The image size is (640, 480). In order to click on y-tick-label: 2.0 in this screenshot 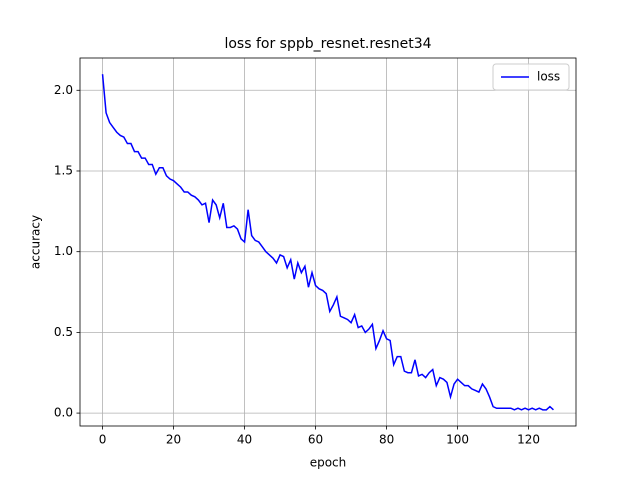, I will do `click(63, 90)`.